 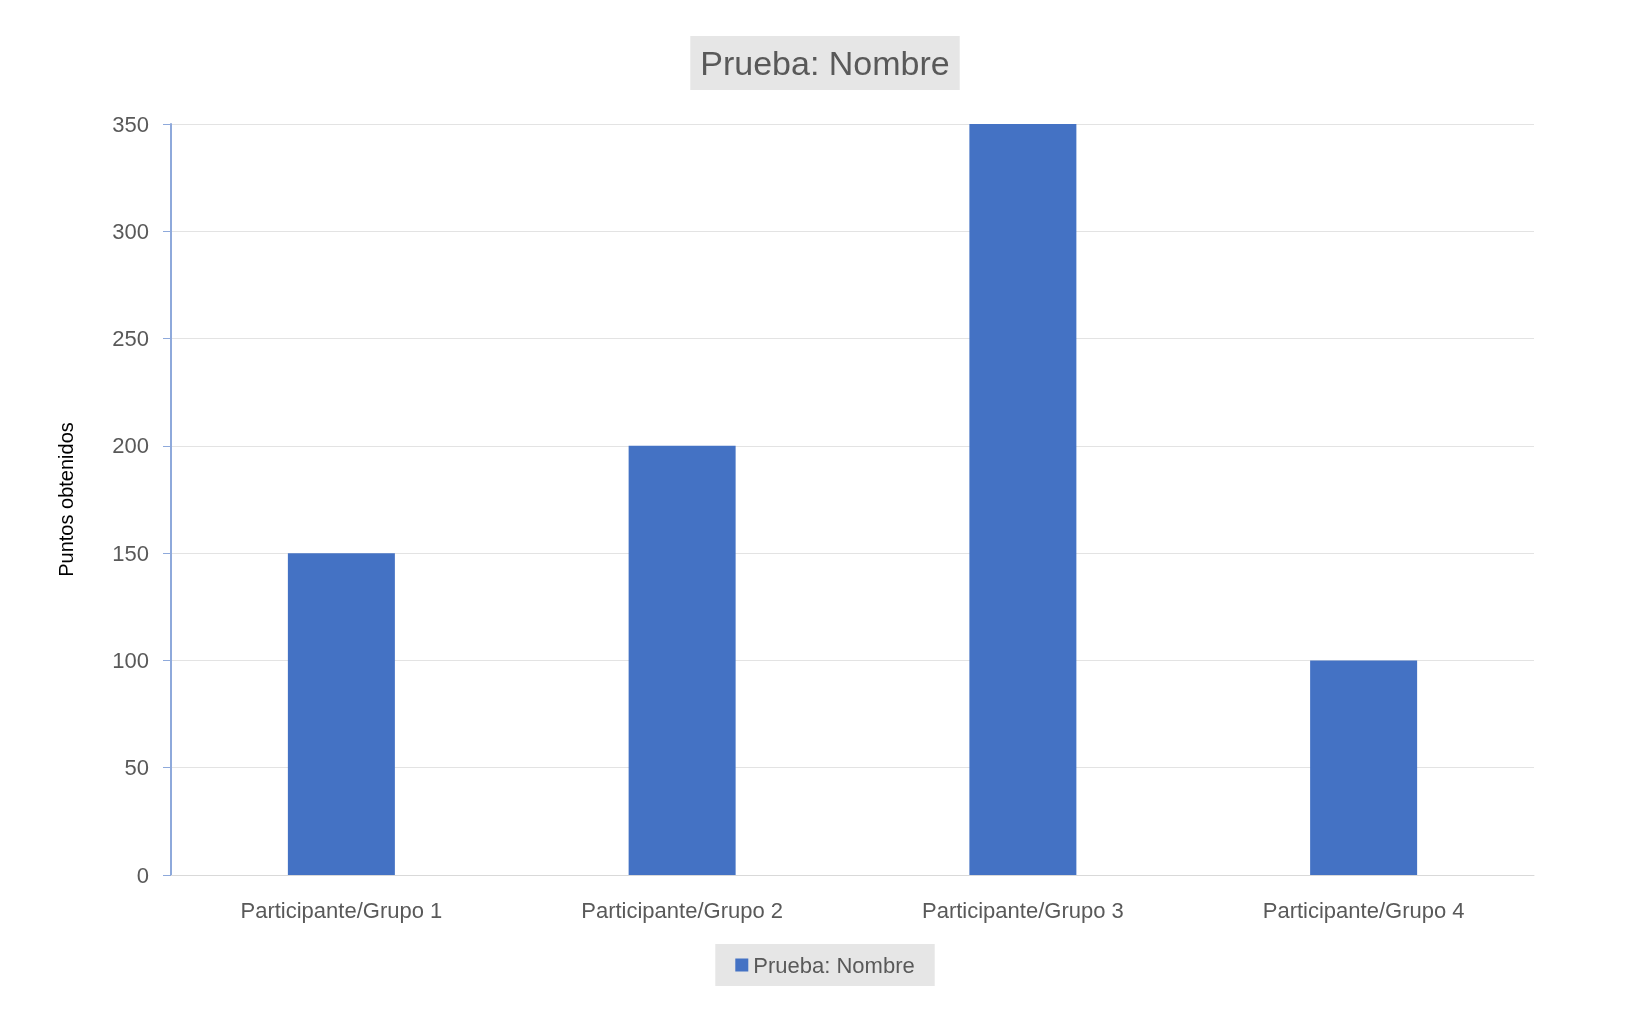 I want to click on legend-label: Prueba: Nombre, so click(x=834, y=965).